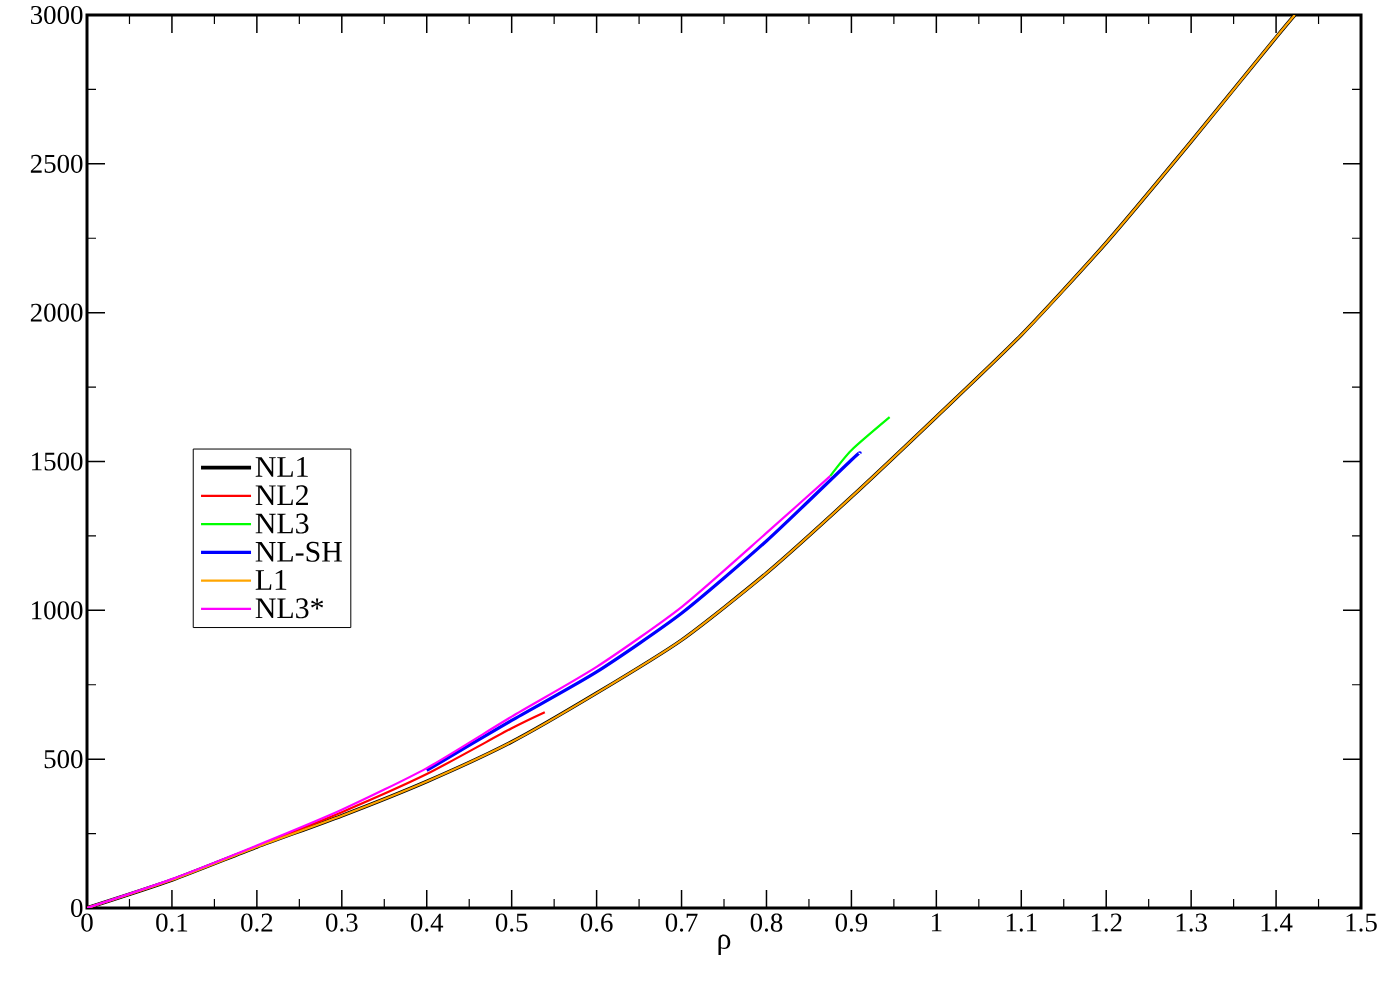 This screenshot has width=1386, height=1007. What do you see at coordinates (1021, 922) in the screenshot?
I see `x-tick-label: 1.1` at bounding box center [1021, 922].